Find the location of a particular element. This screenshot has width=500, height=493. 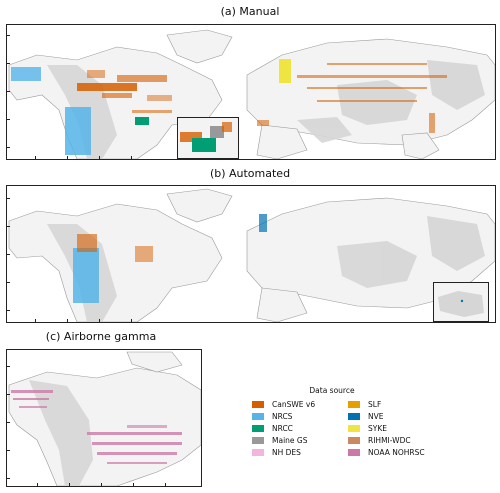

legend-item-canswe: CanSWE v6 is located at coordinates (300, 404).